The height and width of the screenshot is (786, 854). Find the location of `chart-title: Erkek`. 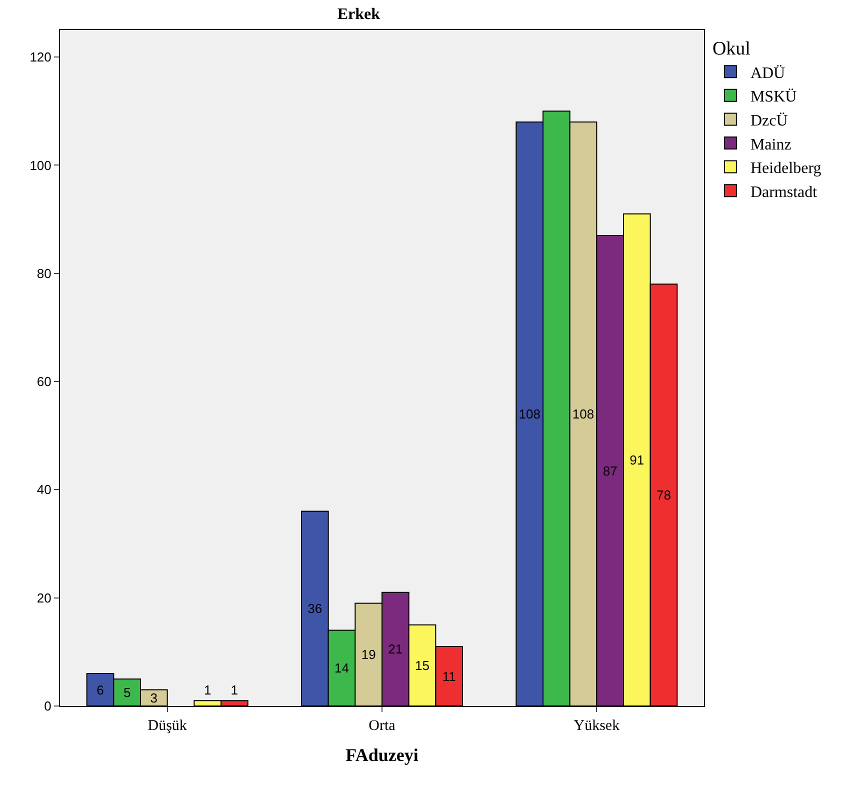

chart-title: Erkek is located at coordinates (358, 15).